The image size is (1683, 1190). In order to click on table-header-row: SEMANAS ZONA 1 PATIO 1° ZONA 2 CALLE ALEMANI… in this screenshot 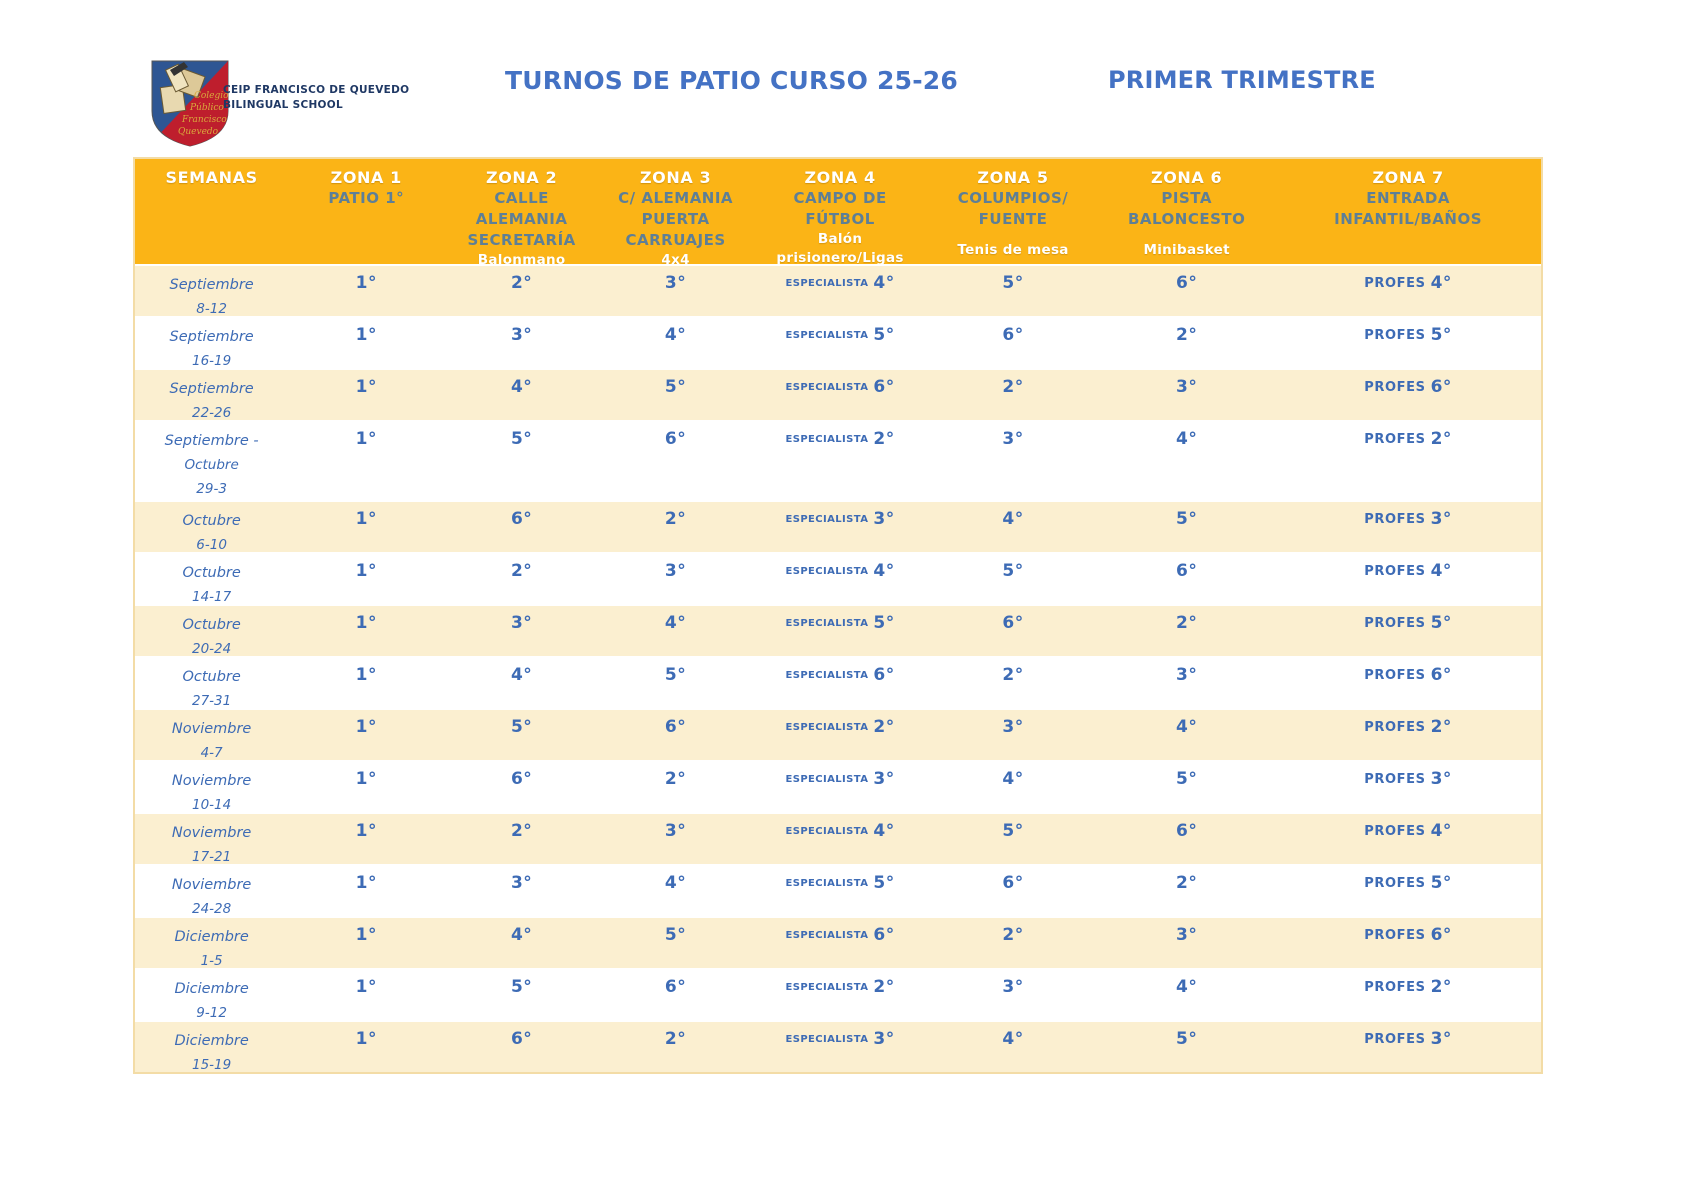, I will do `click(838, 211)`.